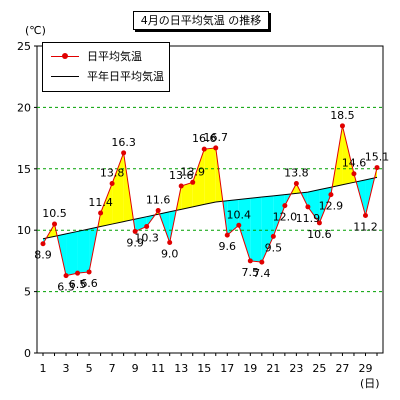 The width and height of the screenshot is (400, 400). Describe the element at coordinates (89, 283) in the screenshot. I see `data-label: 6.6` at that location.